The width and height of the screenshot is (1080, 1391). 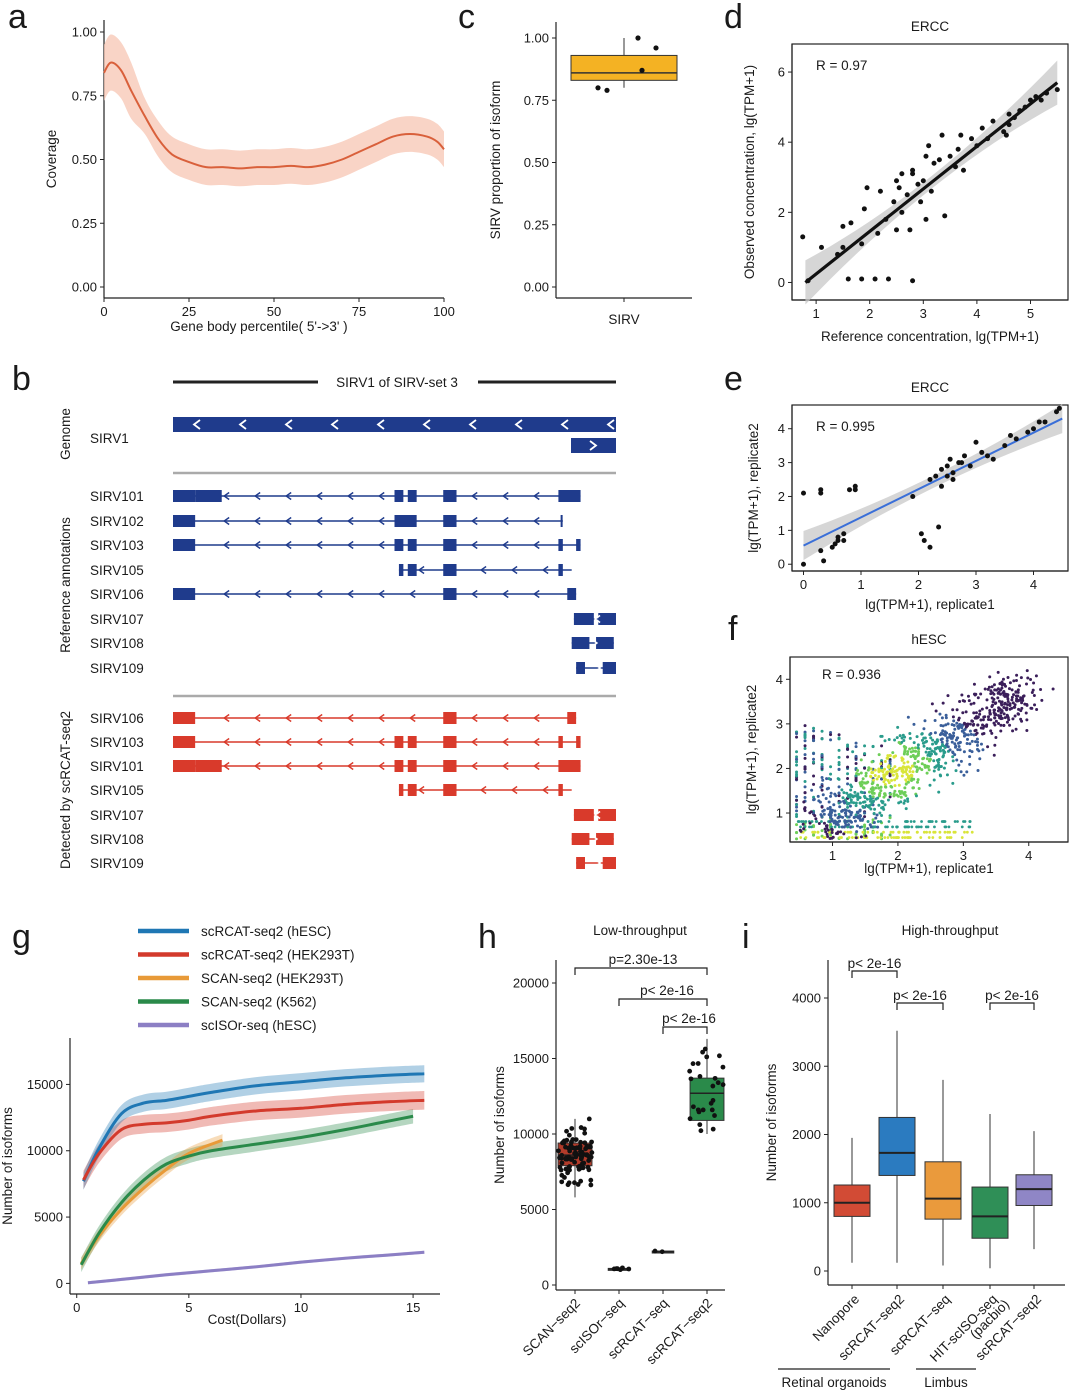 I want to click on x-tick-label: 2, so click(x=897, y=855).